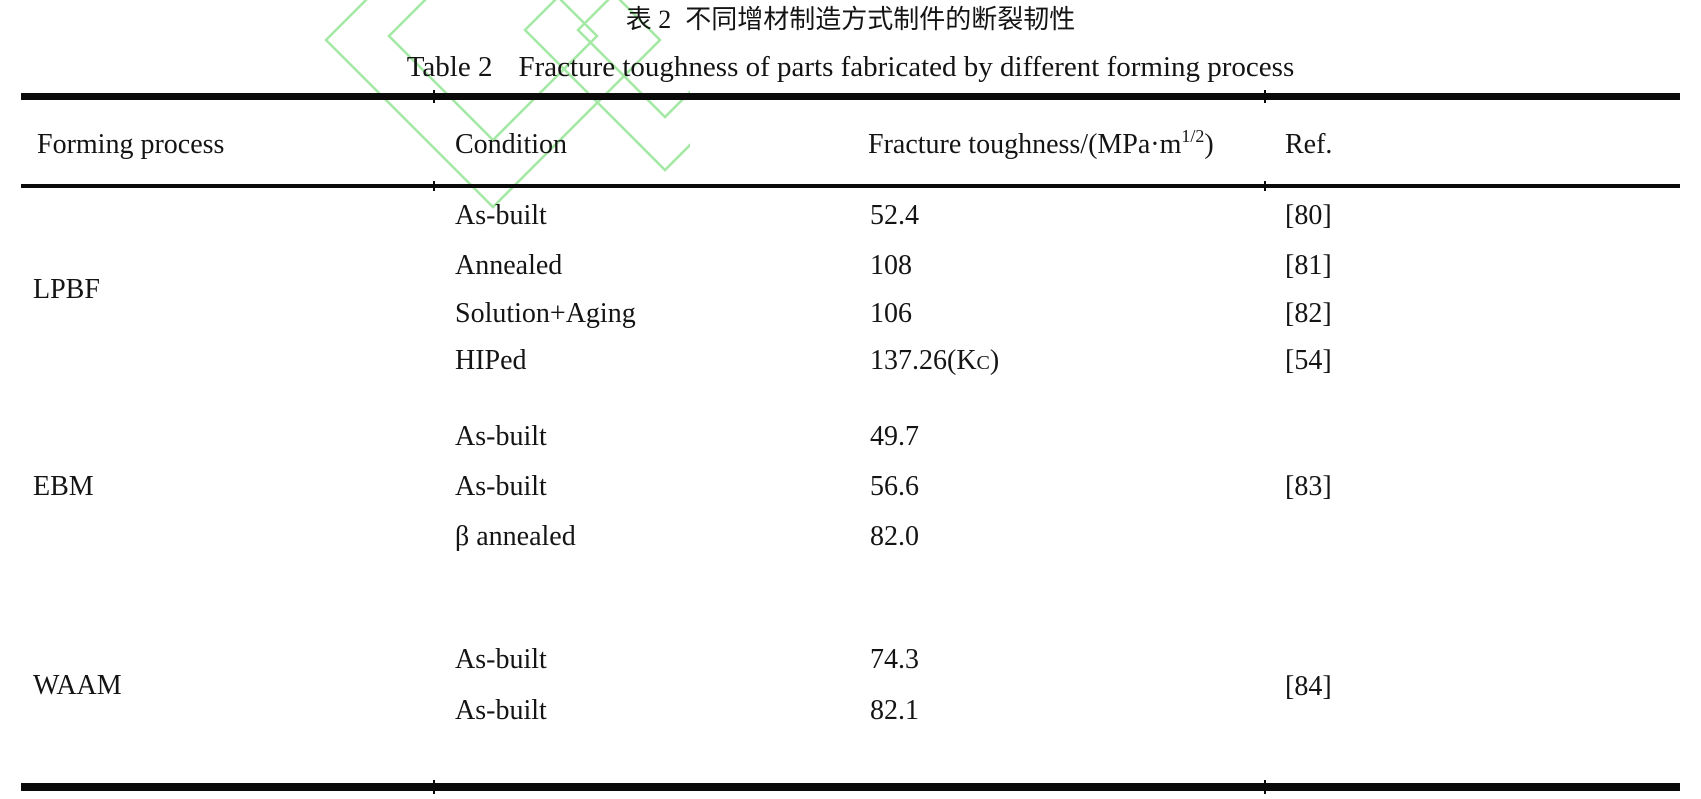 The image size is (1701, 799). Describe the element at coordinates (894, 536) in the screenshot. I see `toughness-value: 82.0` at that location.